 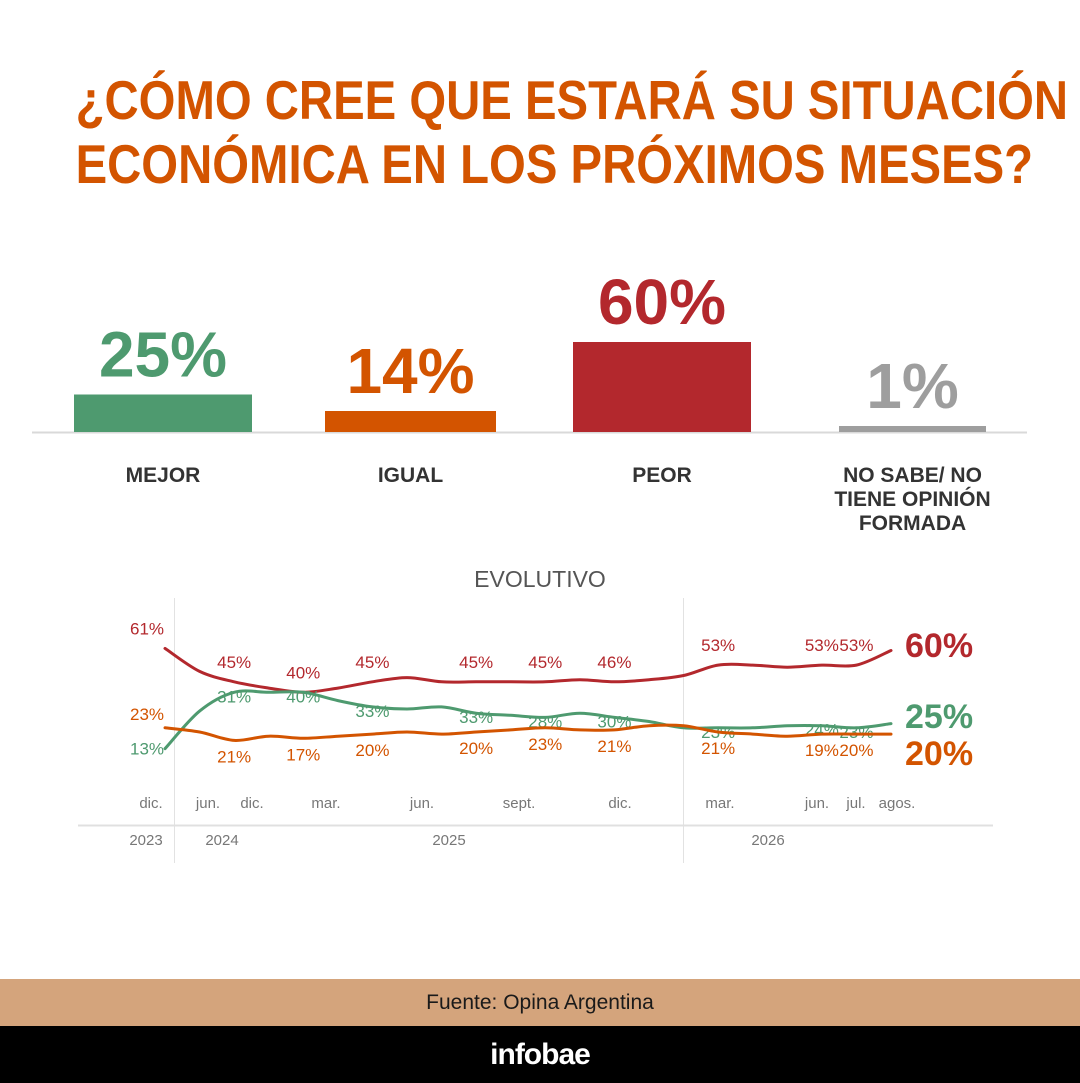 What do you see at coordinates (662, 304) in the screenshot?
I see `bar-value-label-peor: 60%` at bounding box center [662, 304].